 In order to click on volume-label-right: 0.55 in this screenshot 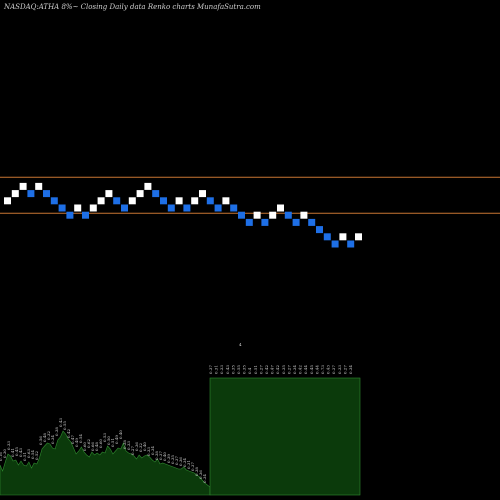, I will do `click(238, 369)`.